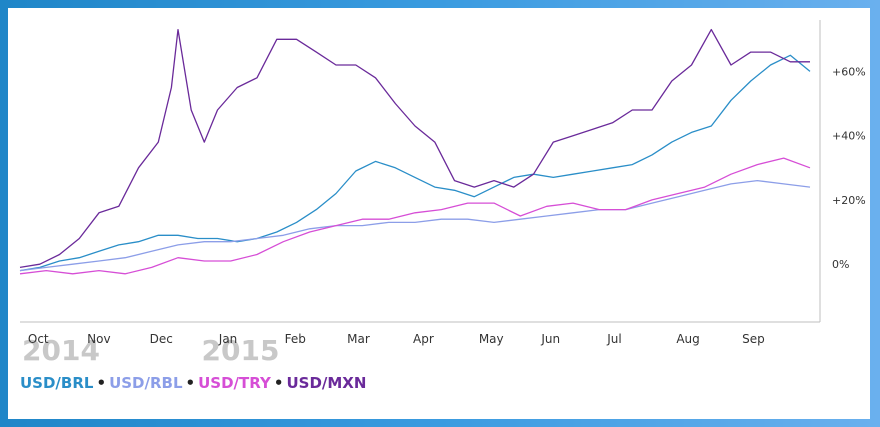  What do you see at coordinates (61, 350) in the screenshot?
I see `year-label-2014: 2014` at bounding box center [61, 350].